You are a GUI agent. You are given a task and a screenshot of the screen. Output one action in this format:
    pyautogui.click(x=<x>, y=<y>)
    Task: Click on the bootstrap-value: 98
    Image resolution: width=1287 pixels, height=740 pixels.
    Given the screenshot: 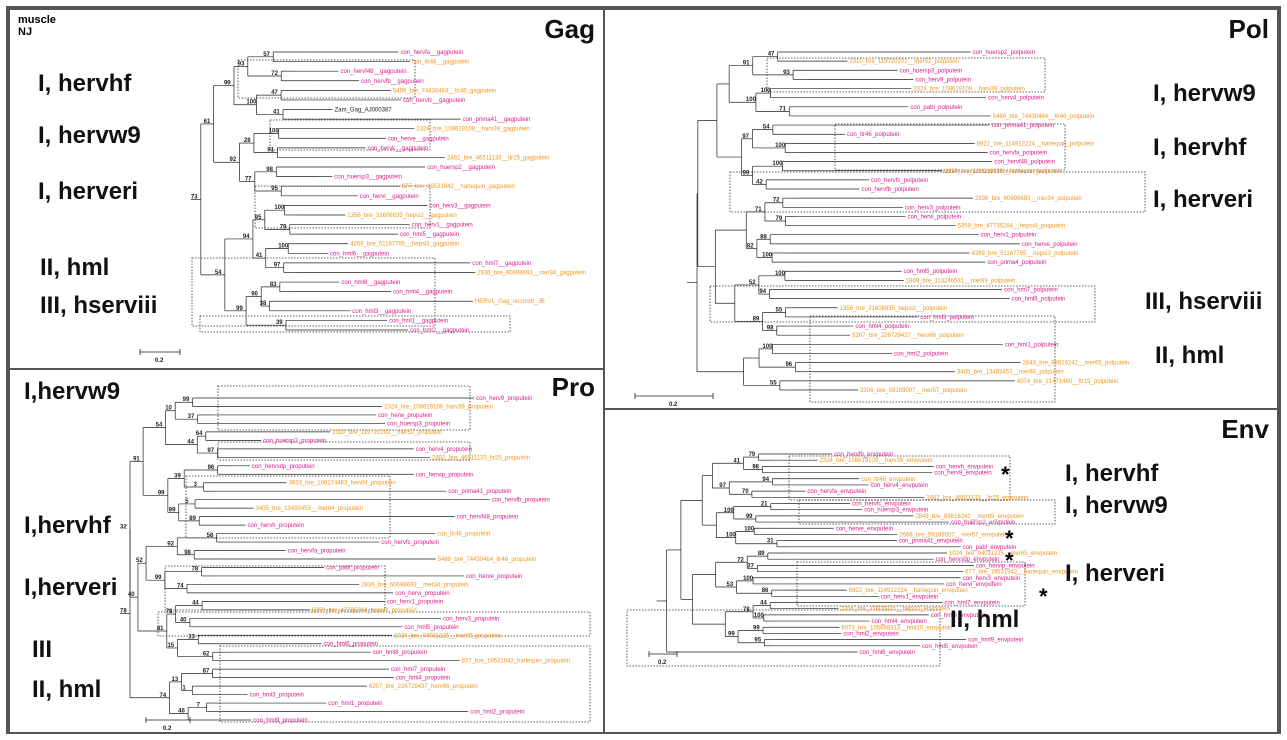 What is the action you would take?
    pyautogui.click(x=770, y=329)
    